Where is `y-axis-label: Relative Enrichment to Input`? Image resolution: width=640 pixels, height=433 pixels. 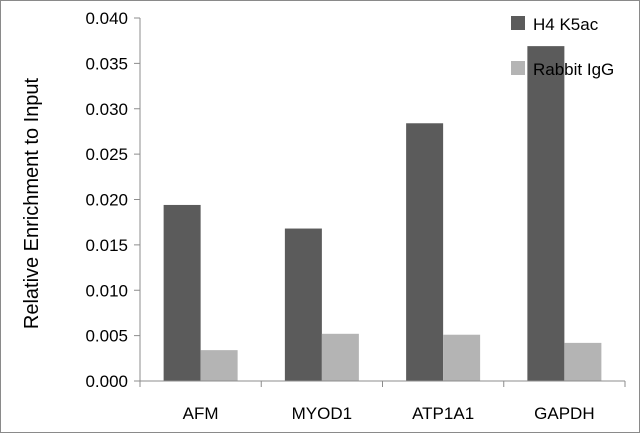 y-axis-label: Relative Enrichment to Input is located at coordinates (32, 203).